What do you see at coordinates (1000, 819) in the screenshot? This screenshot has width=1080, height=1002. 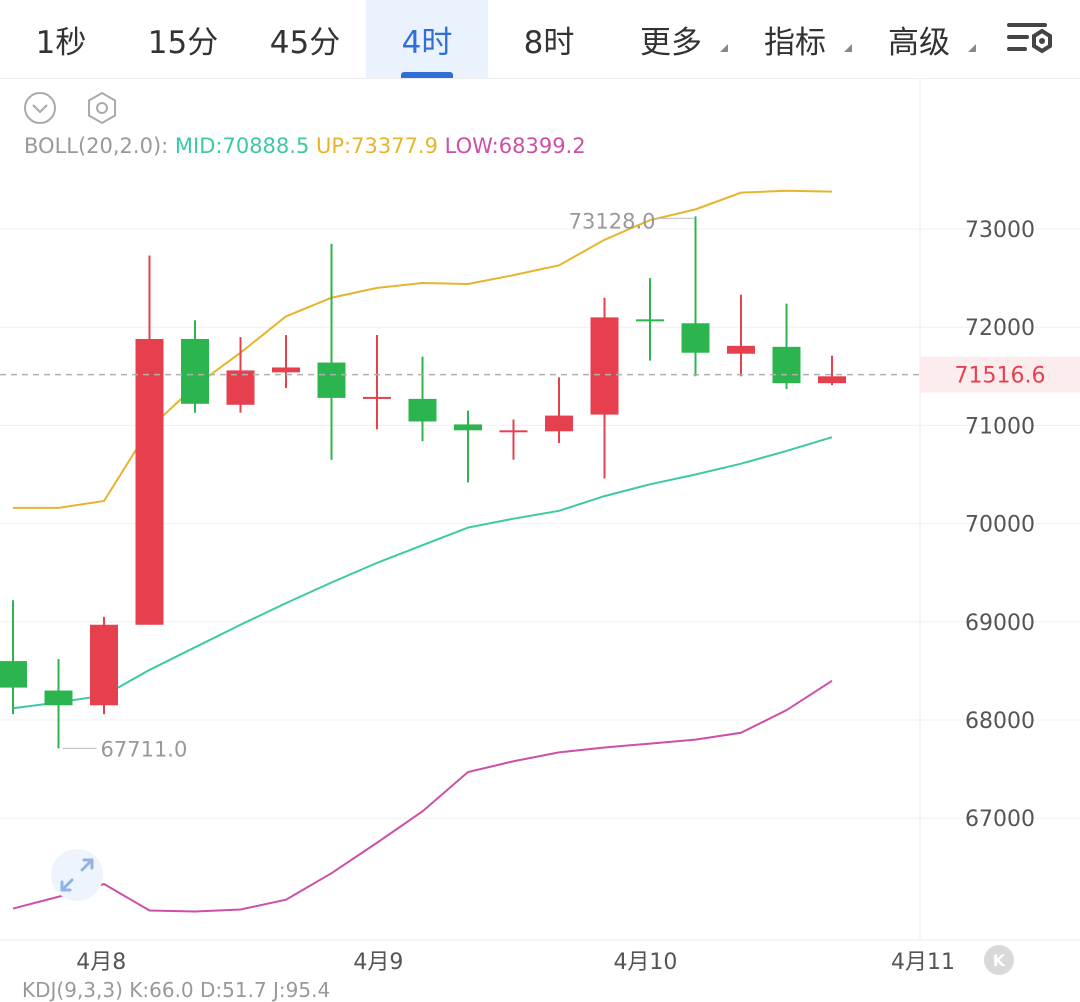 I see `price-tick-label: 67000` at bounding box center [1000, 819].